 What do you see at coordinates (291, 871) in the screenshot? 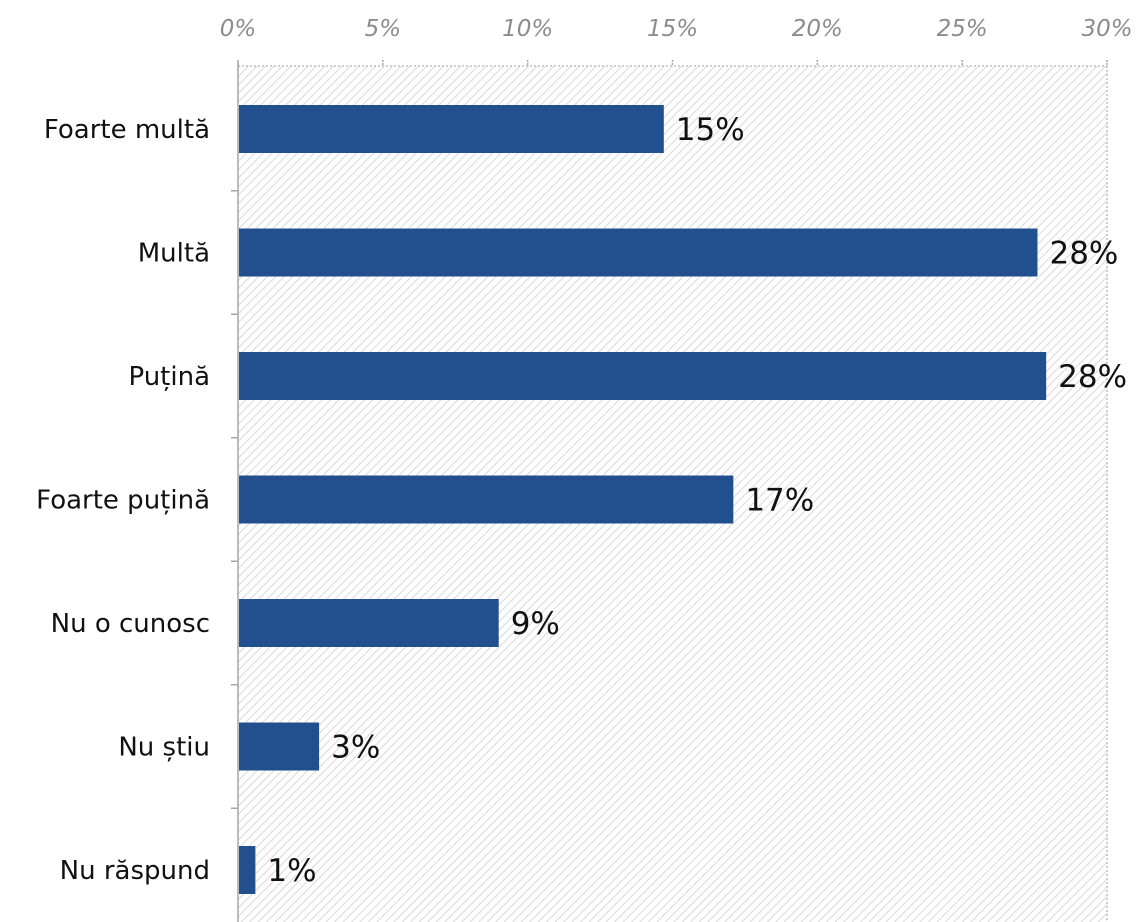
I see `data-label: 1%` at bounding box center [291, 871].